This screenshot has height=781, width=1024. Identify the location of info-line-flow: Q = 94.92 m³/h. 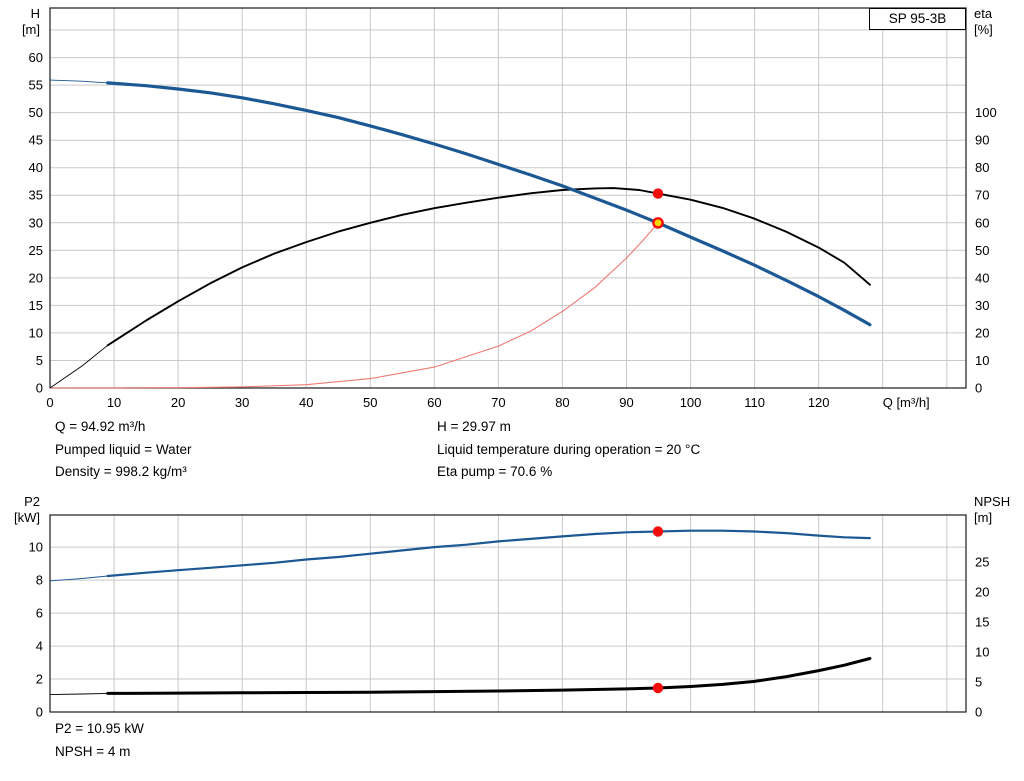
(100, 426).